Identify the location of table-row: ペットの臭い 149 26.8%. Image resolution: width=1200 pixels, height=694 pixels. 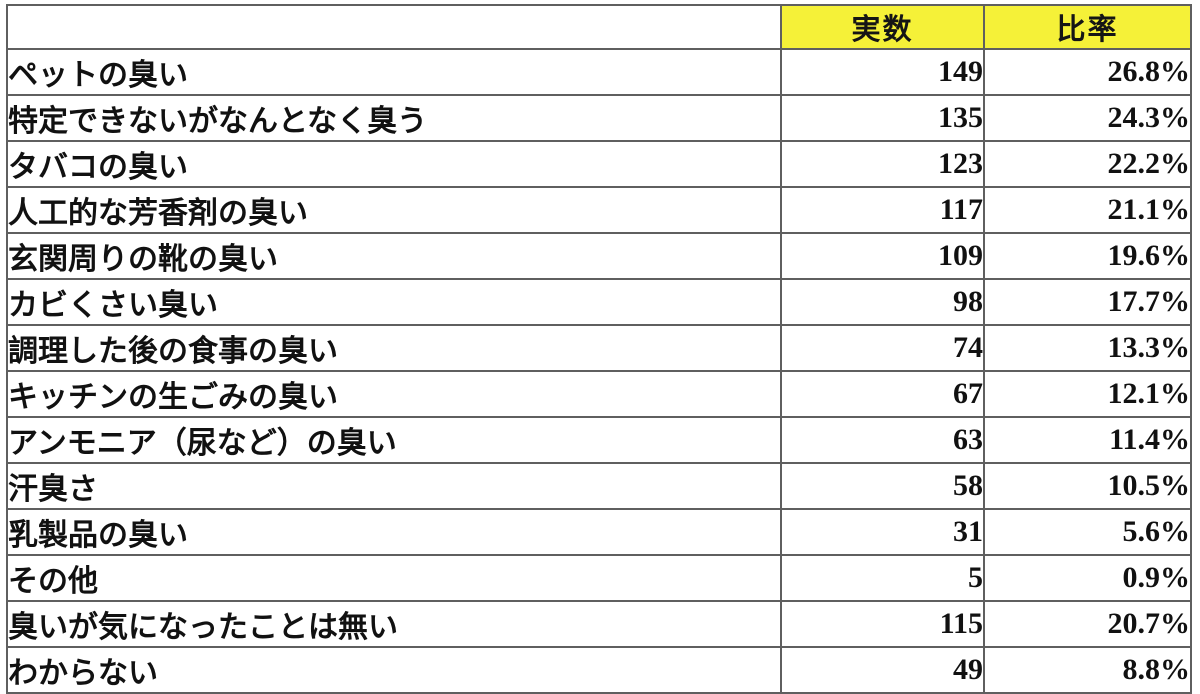
(599, 72).